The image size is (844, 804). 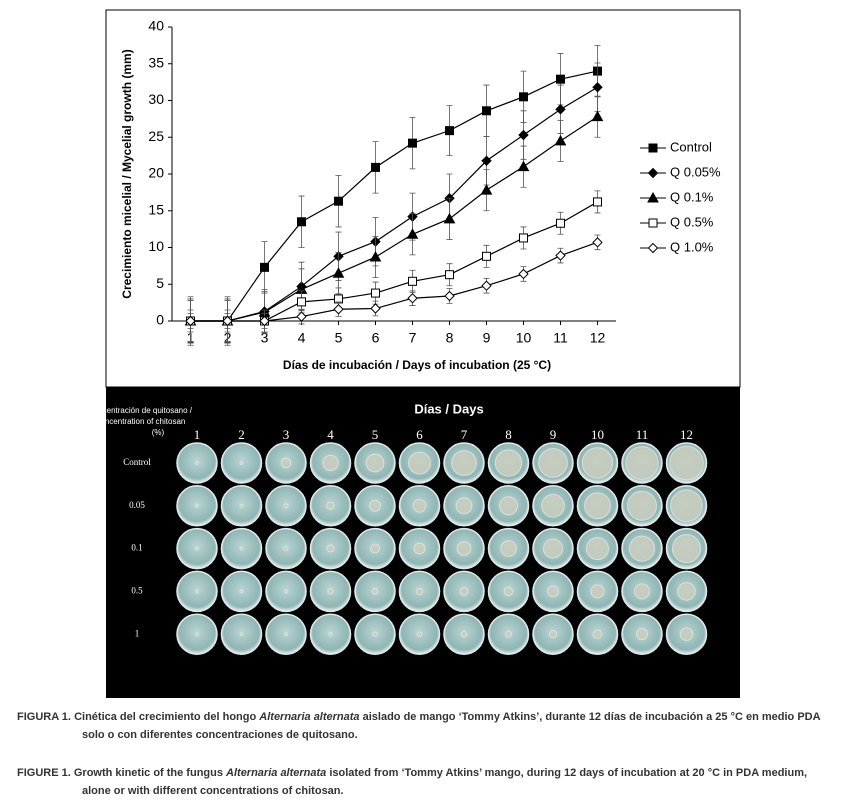 What do you see at coordinates (450, 338) in the screenshot?
I see `x-tick-label: 8` at bounding box center [450, 338].